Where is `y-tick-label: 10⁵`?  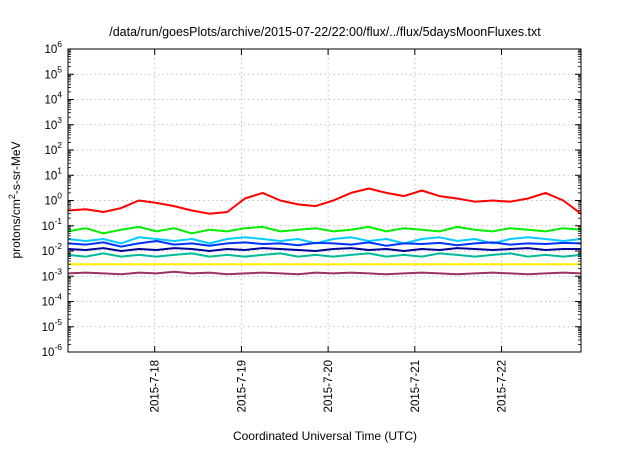
y-tick-label: 10⁵ is located at coordinates (53, 72).